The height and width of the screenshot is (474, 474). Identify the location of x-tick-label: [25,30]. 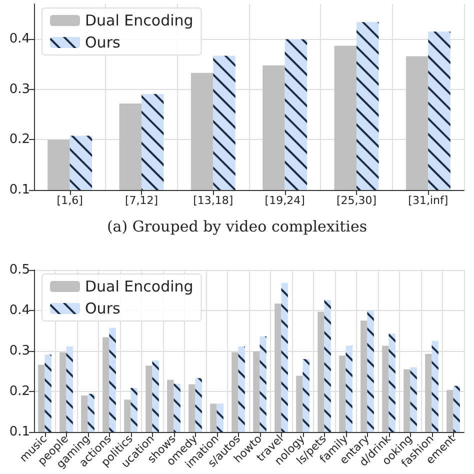
(356, 200).